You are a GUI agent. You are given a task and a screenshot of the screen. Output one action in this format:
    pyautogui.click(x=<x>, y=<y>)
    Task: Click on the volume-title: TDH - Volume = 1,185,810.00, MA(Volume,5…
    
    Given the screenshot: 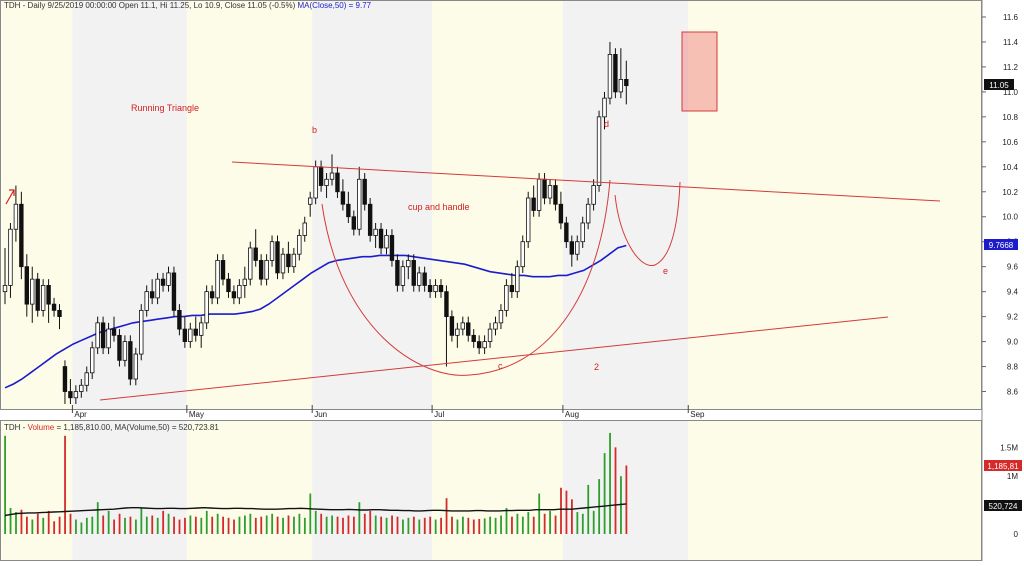 What is the action you would take?
    pyautogui.click(x=111, y=427)
    